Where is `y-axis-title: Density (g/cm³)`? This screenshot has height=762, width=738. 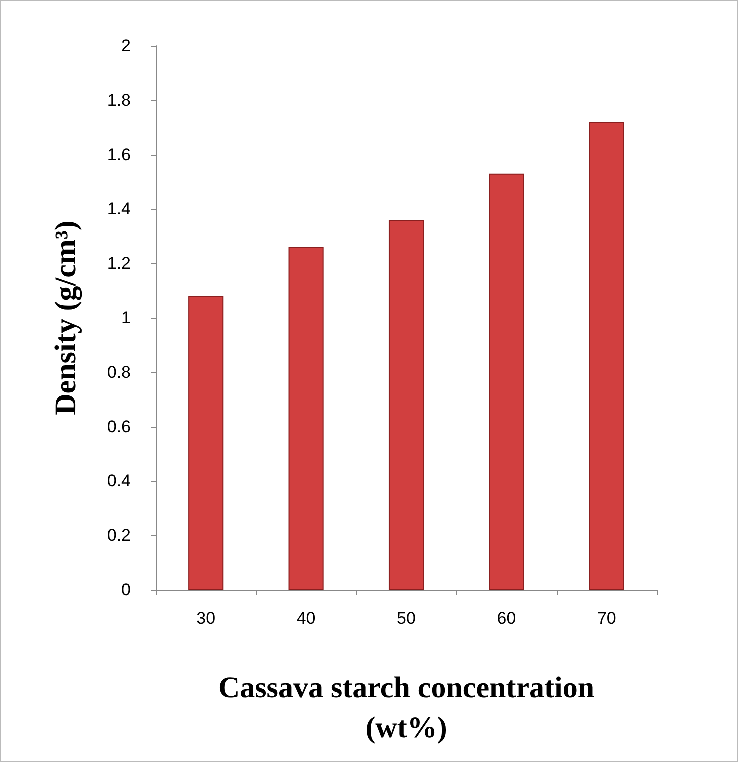 y-axis-title: Density (g/cm³) is located at coordinates (66, 318).